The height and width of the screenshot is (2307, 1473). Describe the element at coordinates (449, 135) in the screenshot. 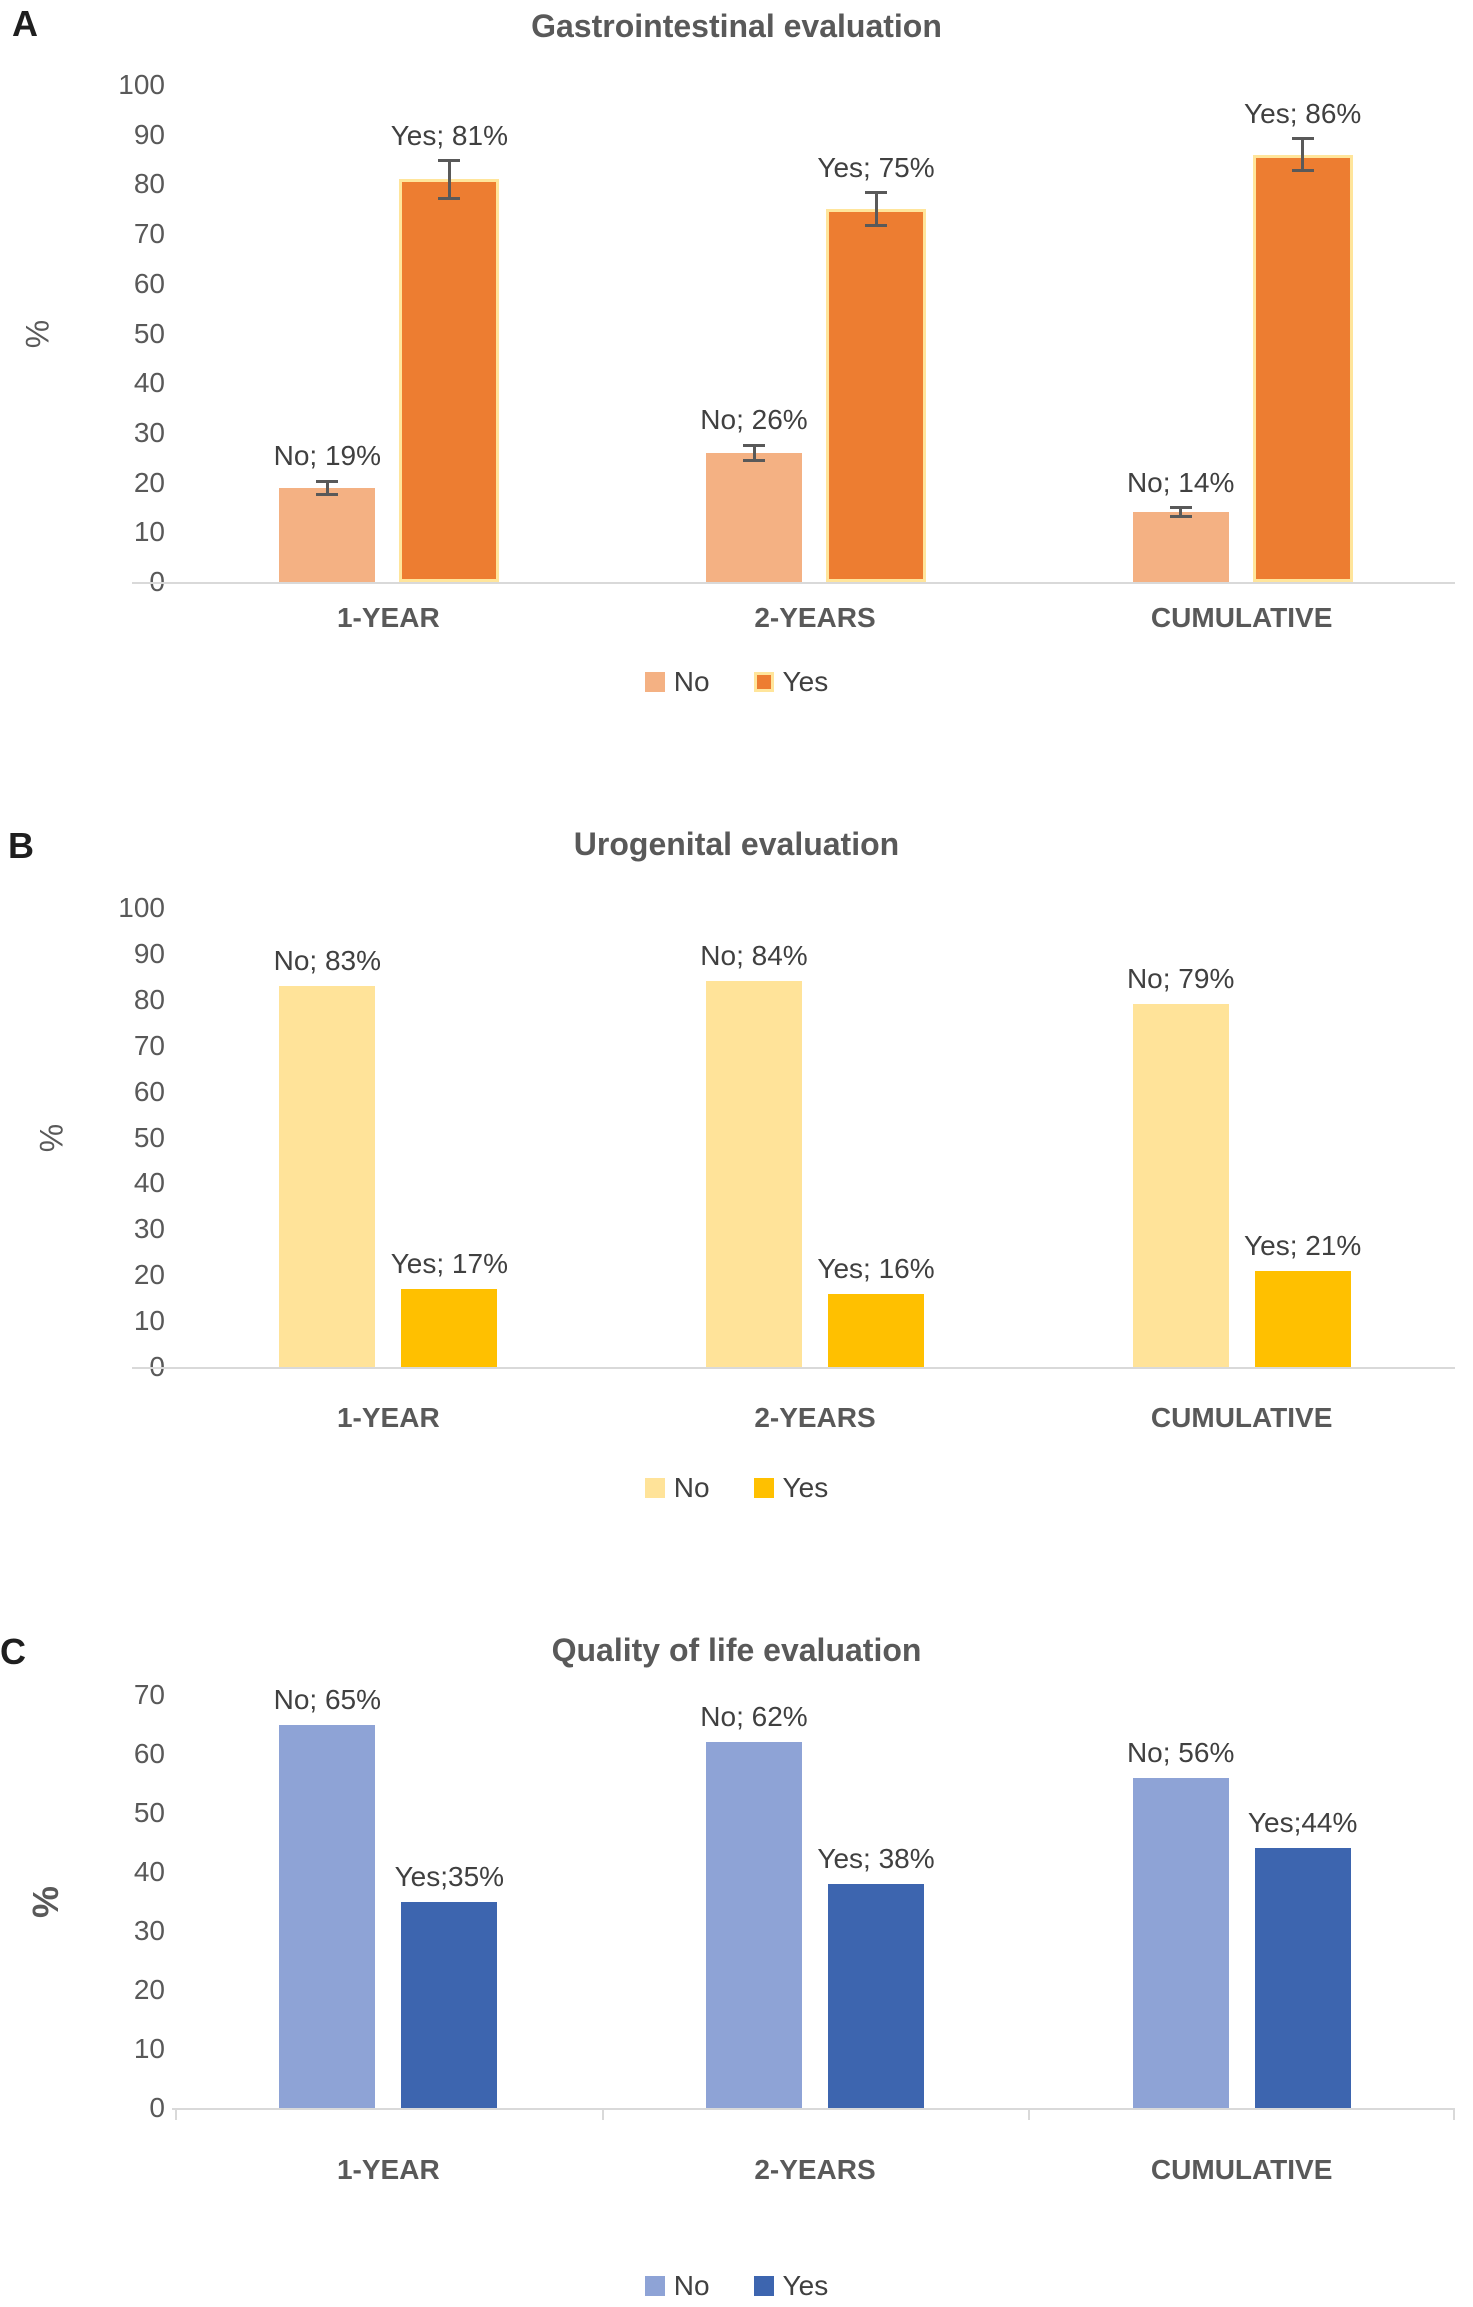

I see `data-label-yes-1-year: Yes; 81%` at that location.